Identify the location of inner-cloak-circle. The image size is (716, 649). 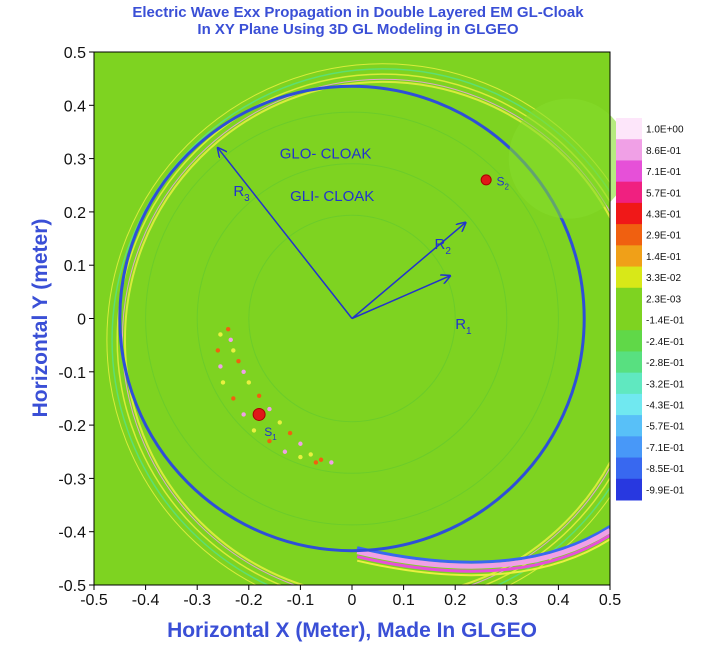
(352, 318).